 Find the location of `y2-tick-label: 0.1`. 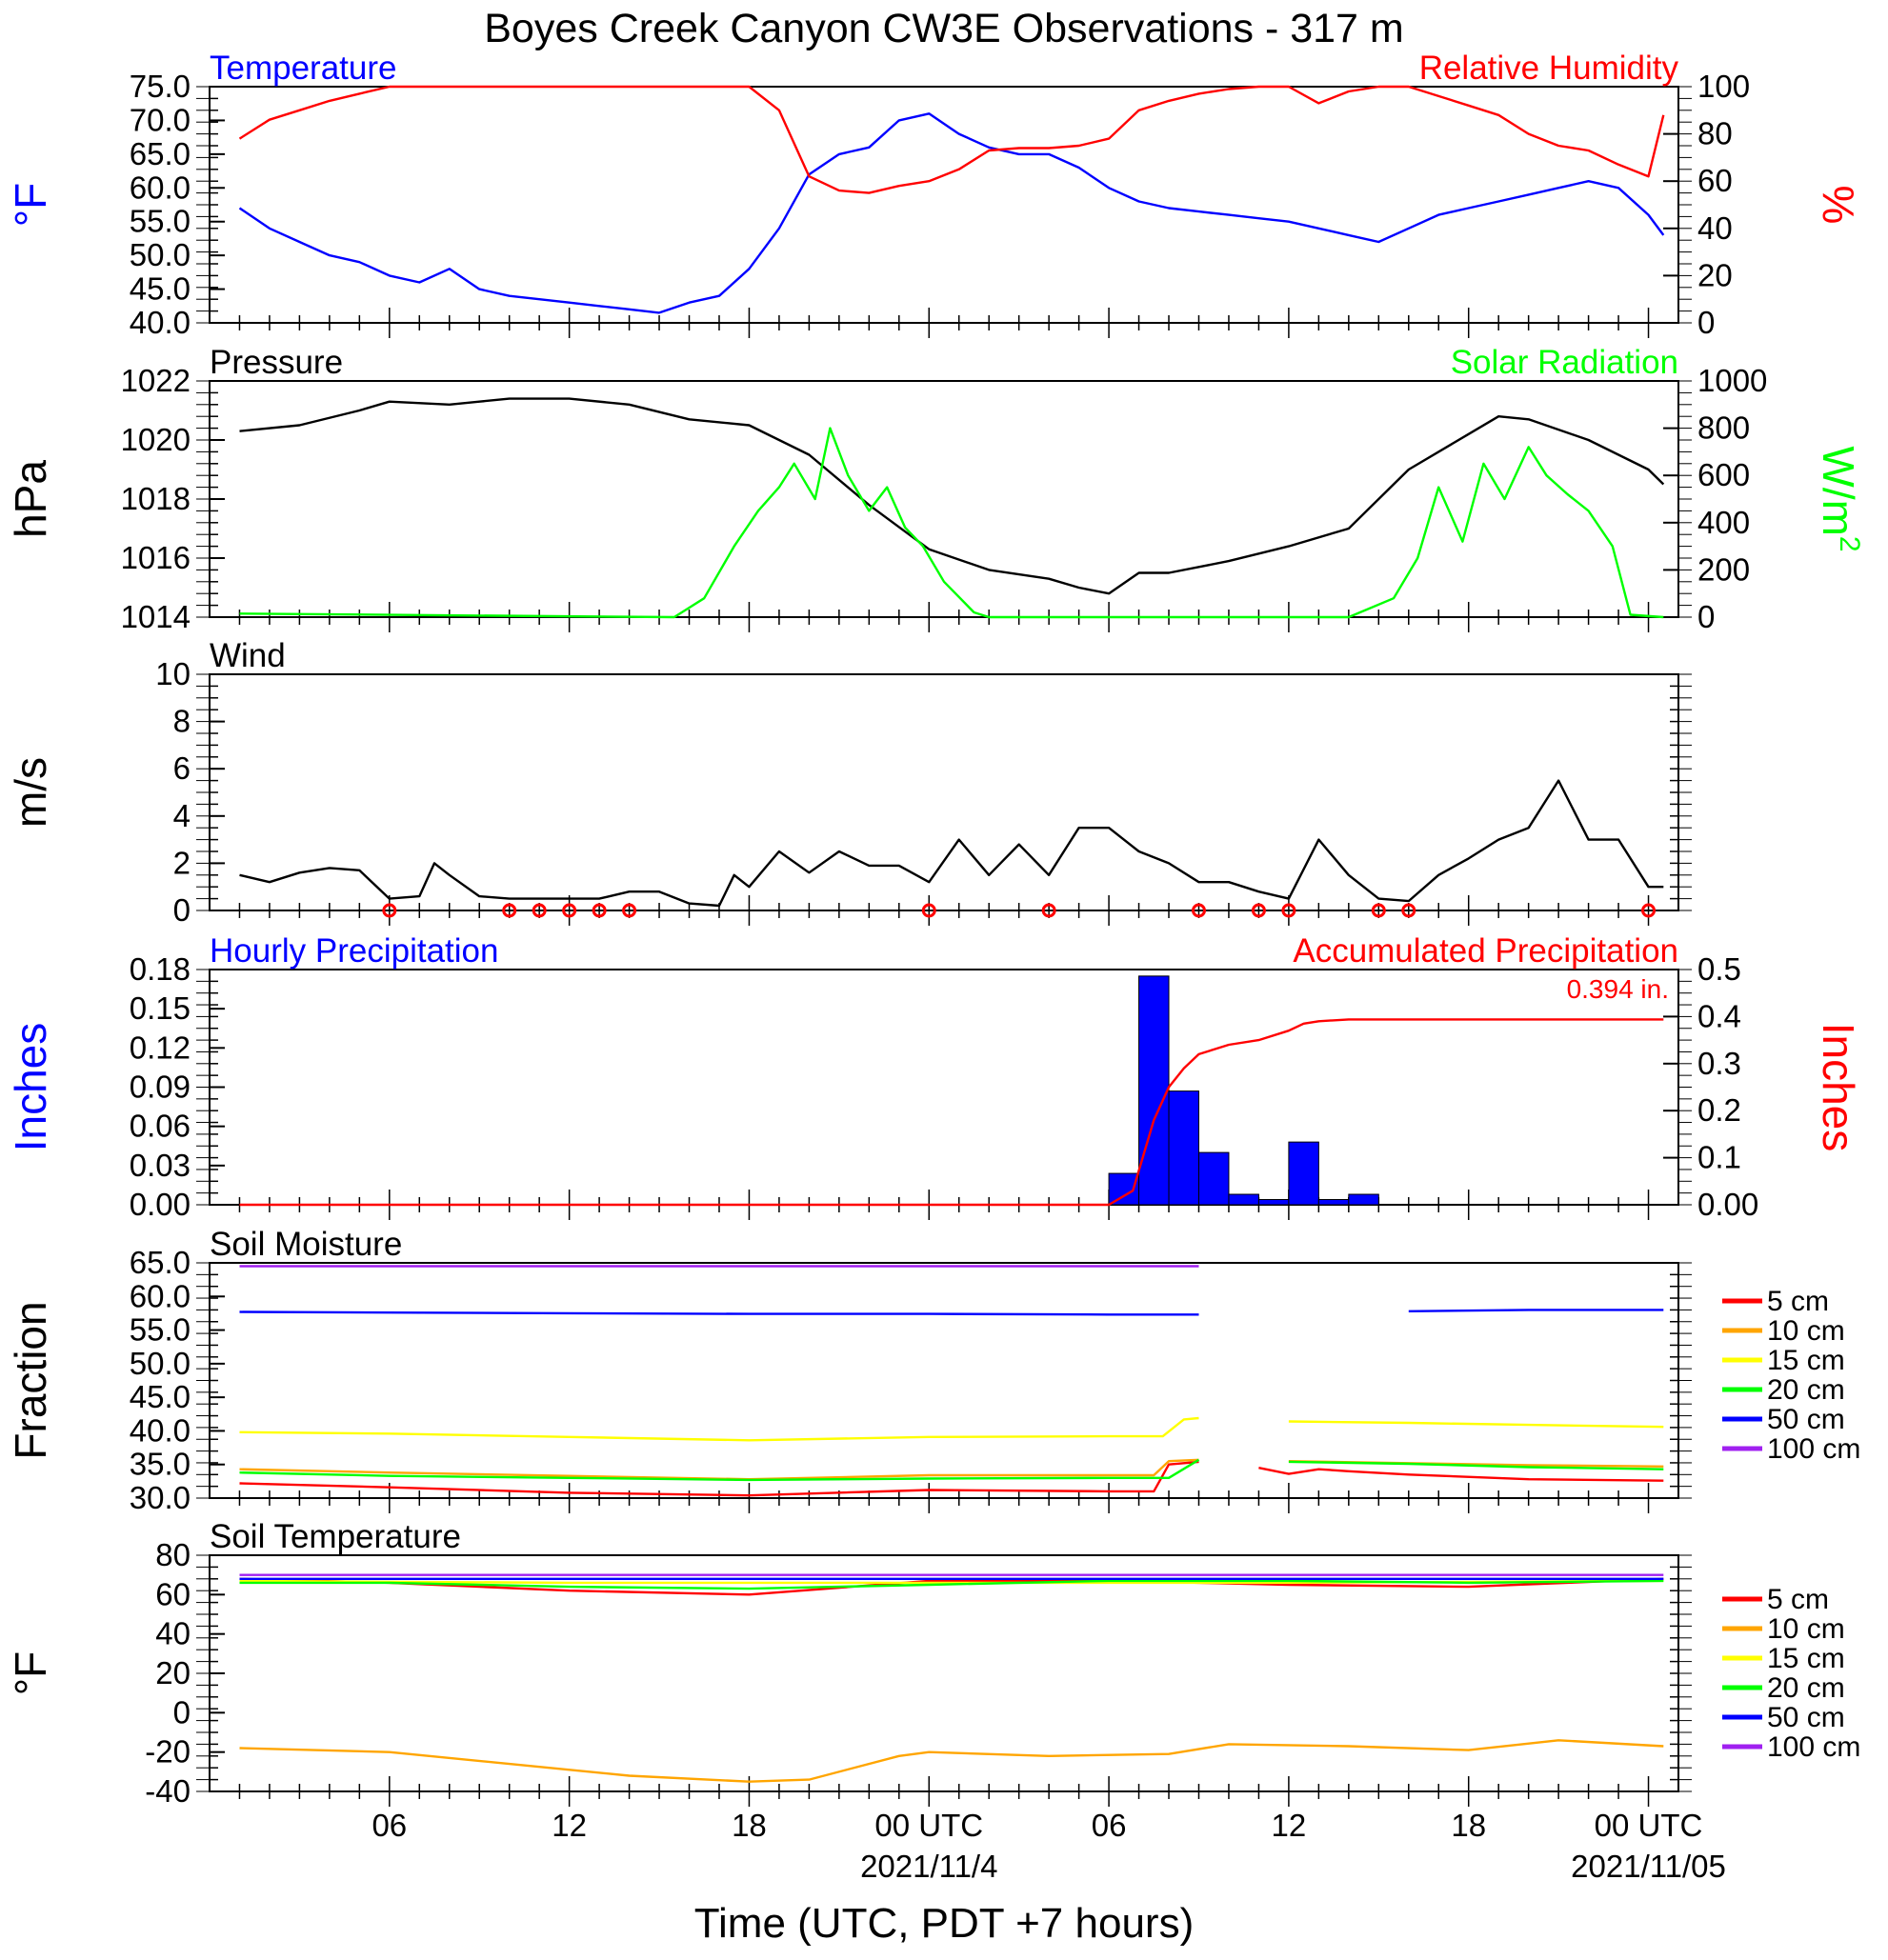

y2-tick-label: 0.1 is located at coordinates (1719, 1157).